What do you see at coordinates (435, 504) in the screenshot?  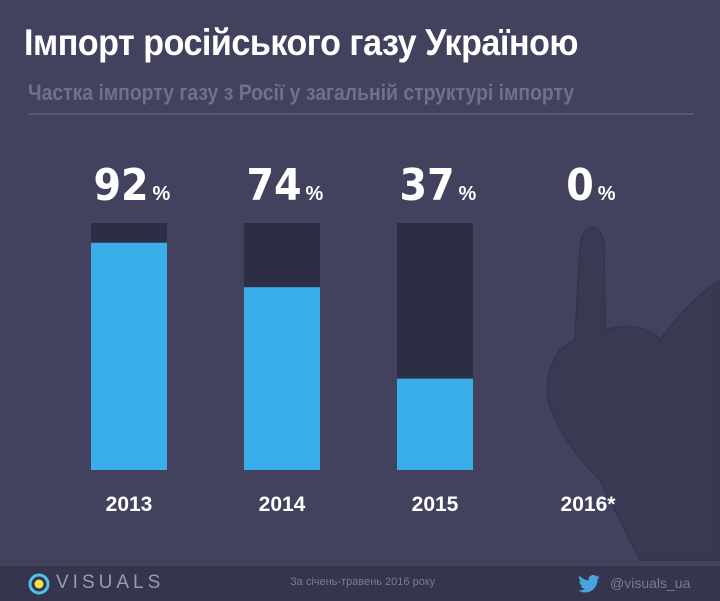 I see `category-label: 2015` at bounding box center [435, 504].